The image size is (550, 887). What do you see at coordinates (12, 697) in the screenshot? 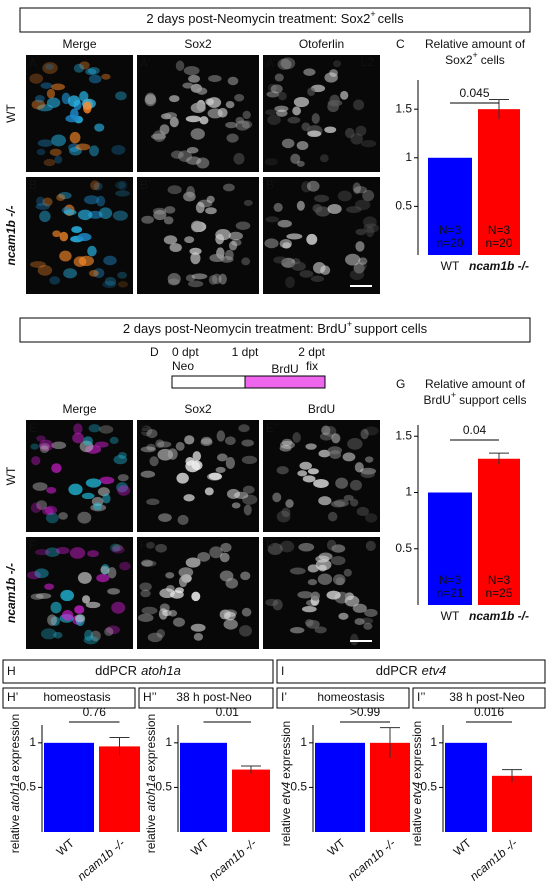
I see `panel-letter: H’` at bounding box center [12, 697].